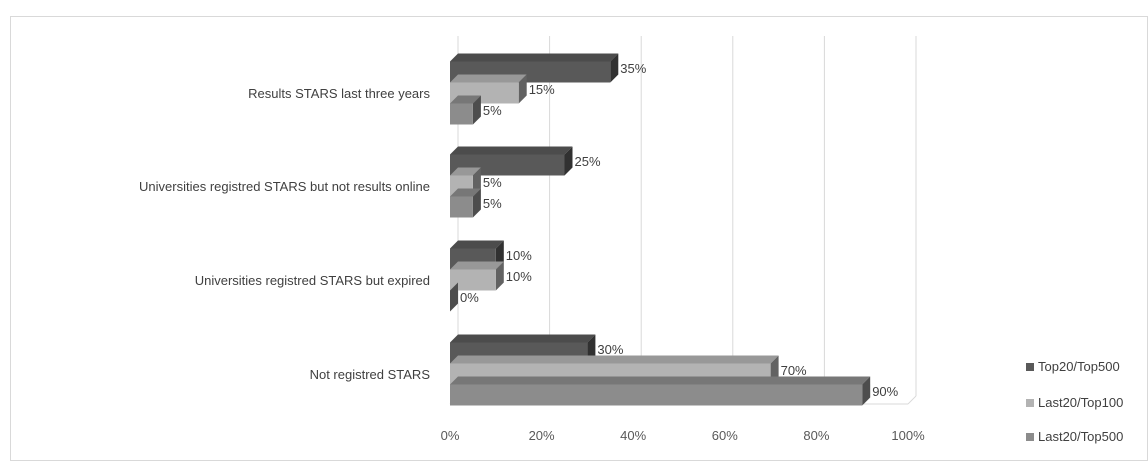 This screenshot has width=1148, height=461. What do you see at coordinates (610, 349) in the screenshot?
I see `data-label: 30%` at bounding box center [610, 349].